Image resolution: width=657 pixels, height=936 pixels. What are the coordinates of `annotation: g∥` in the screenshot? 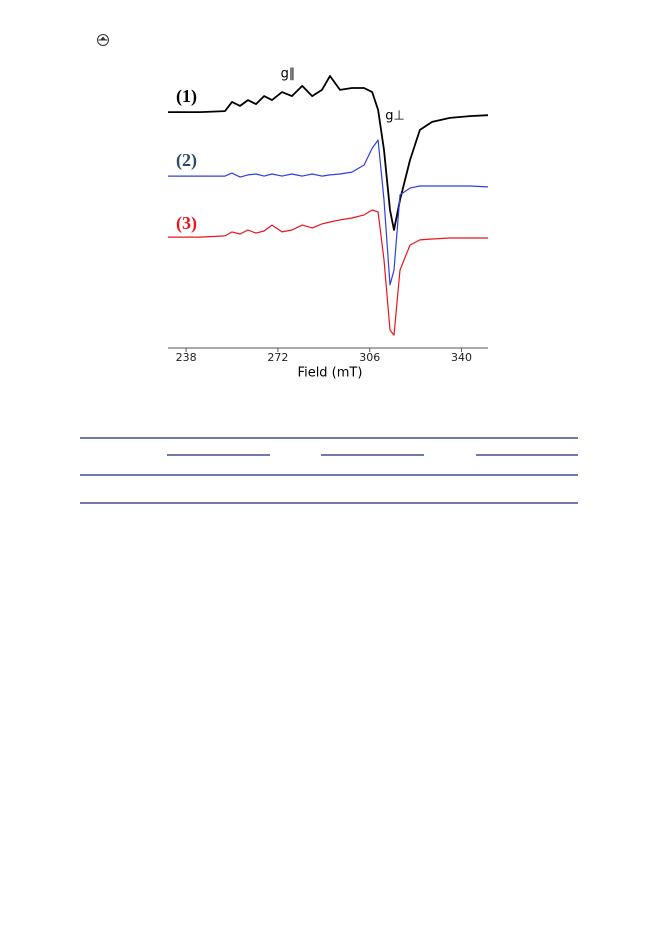 It's located at (288, 74).